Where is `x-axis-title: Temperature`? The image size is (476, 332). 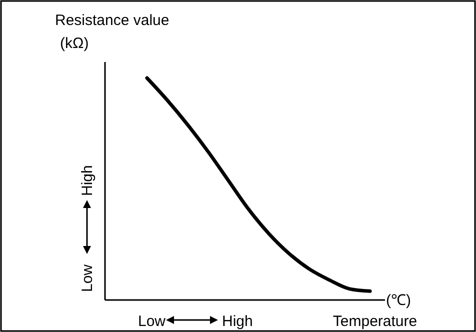 x-axis-title: Temperature is located at coordinates (375, 321).